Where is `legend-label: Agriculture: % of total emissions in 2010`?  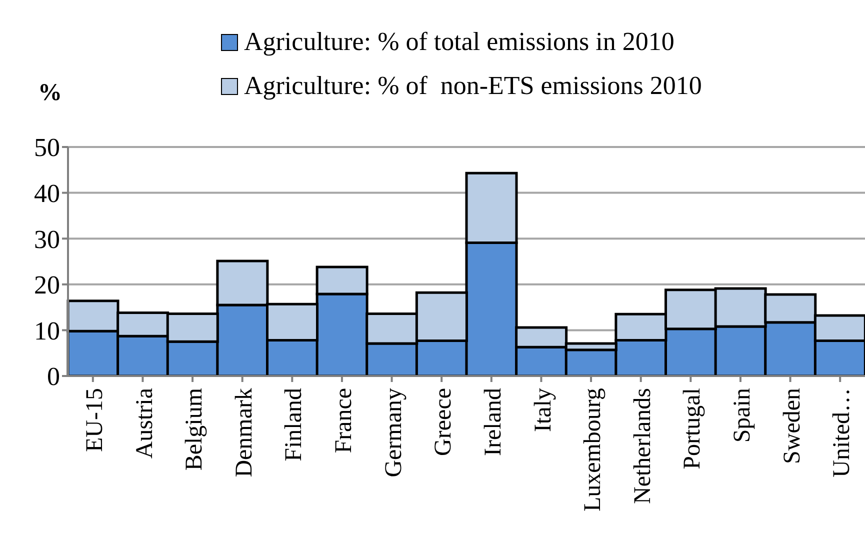
legend-label: Agriculture: % of total emissions in 2010 is located at coordinates (459, 42).